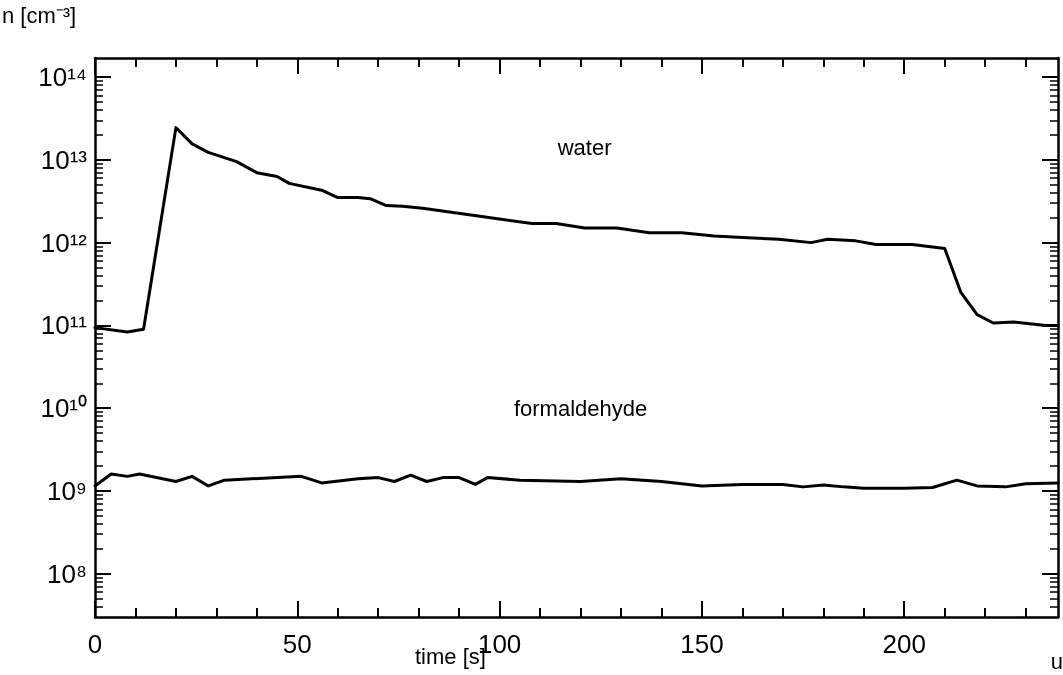  What do you see at coordinates (63, 408) in the screenshot?
I see `y-tick-label: 10¹⁰` at bounding box center [63, 408].